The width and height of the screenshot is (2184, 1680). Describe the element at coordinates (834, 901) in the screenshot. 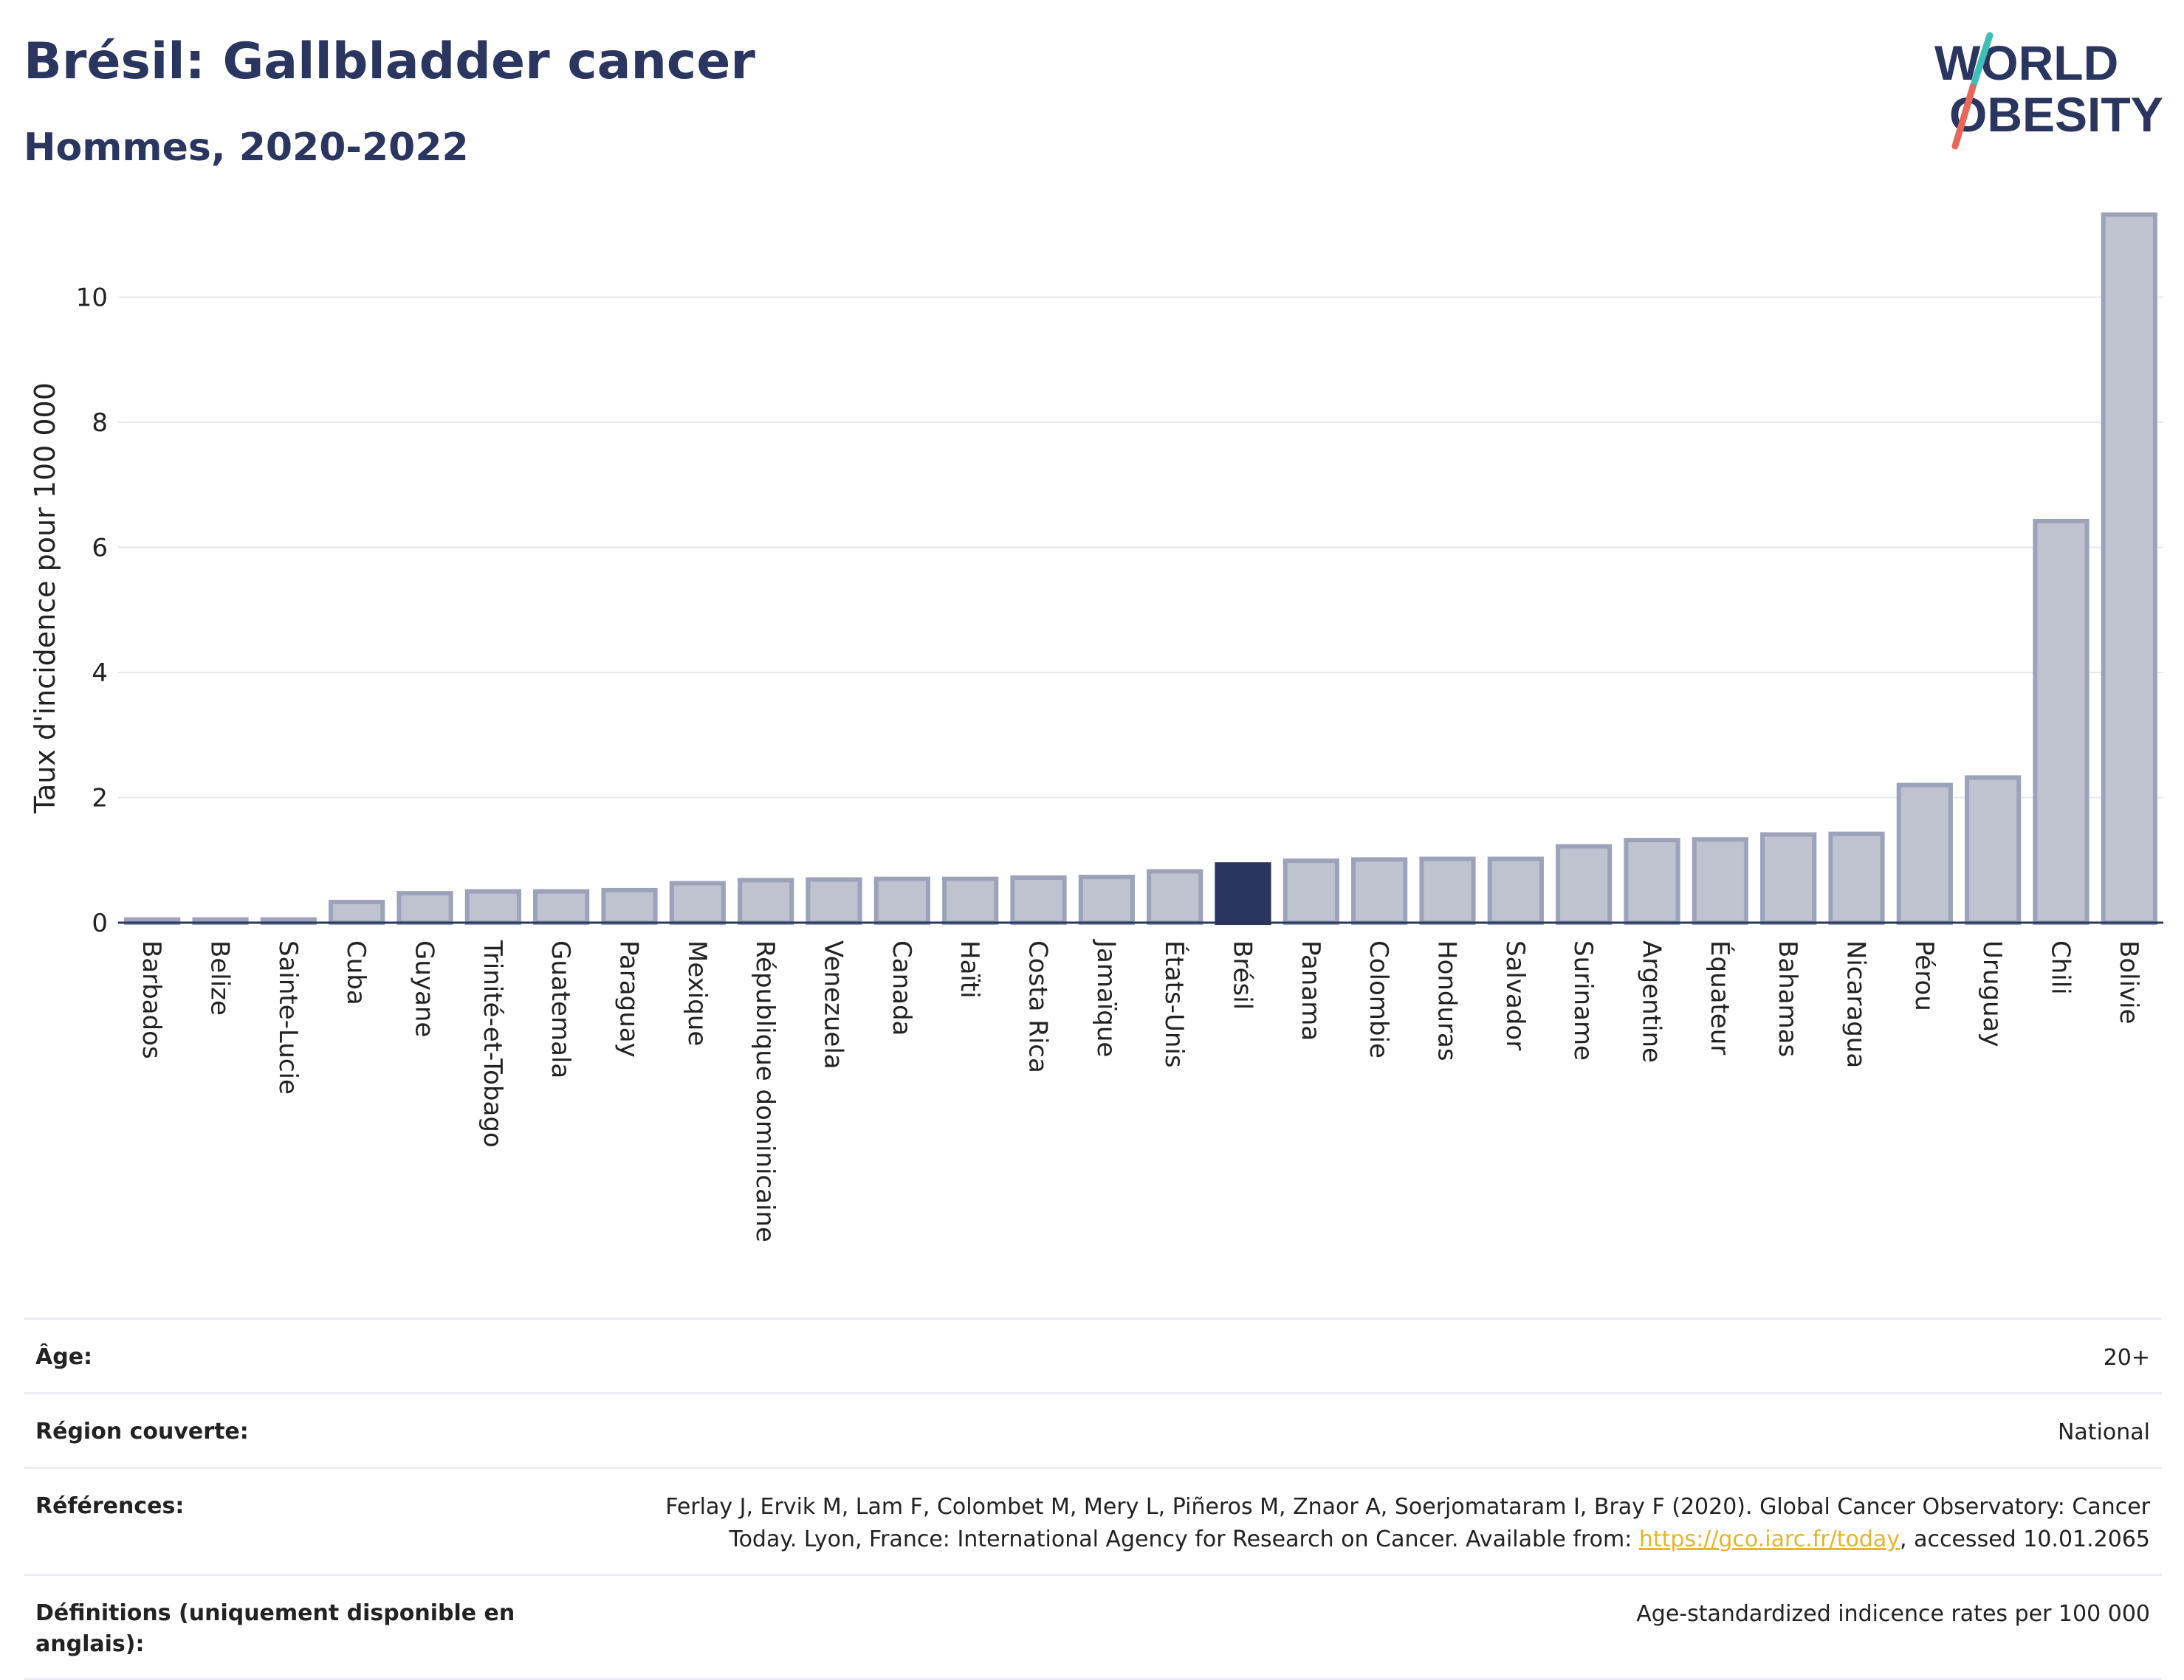

I see `bar-Venezuela` at that location.